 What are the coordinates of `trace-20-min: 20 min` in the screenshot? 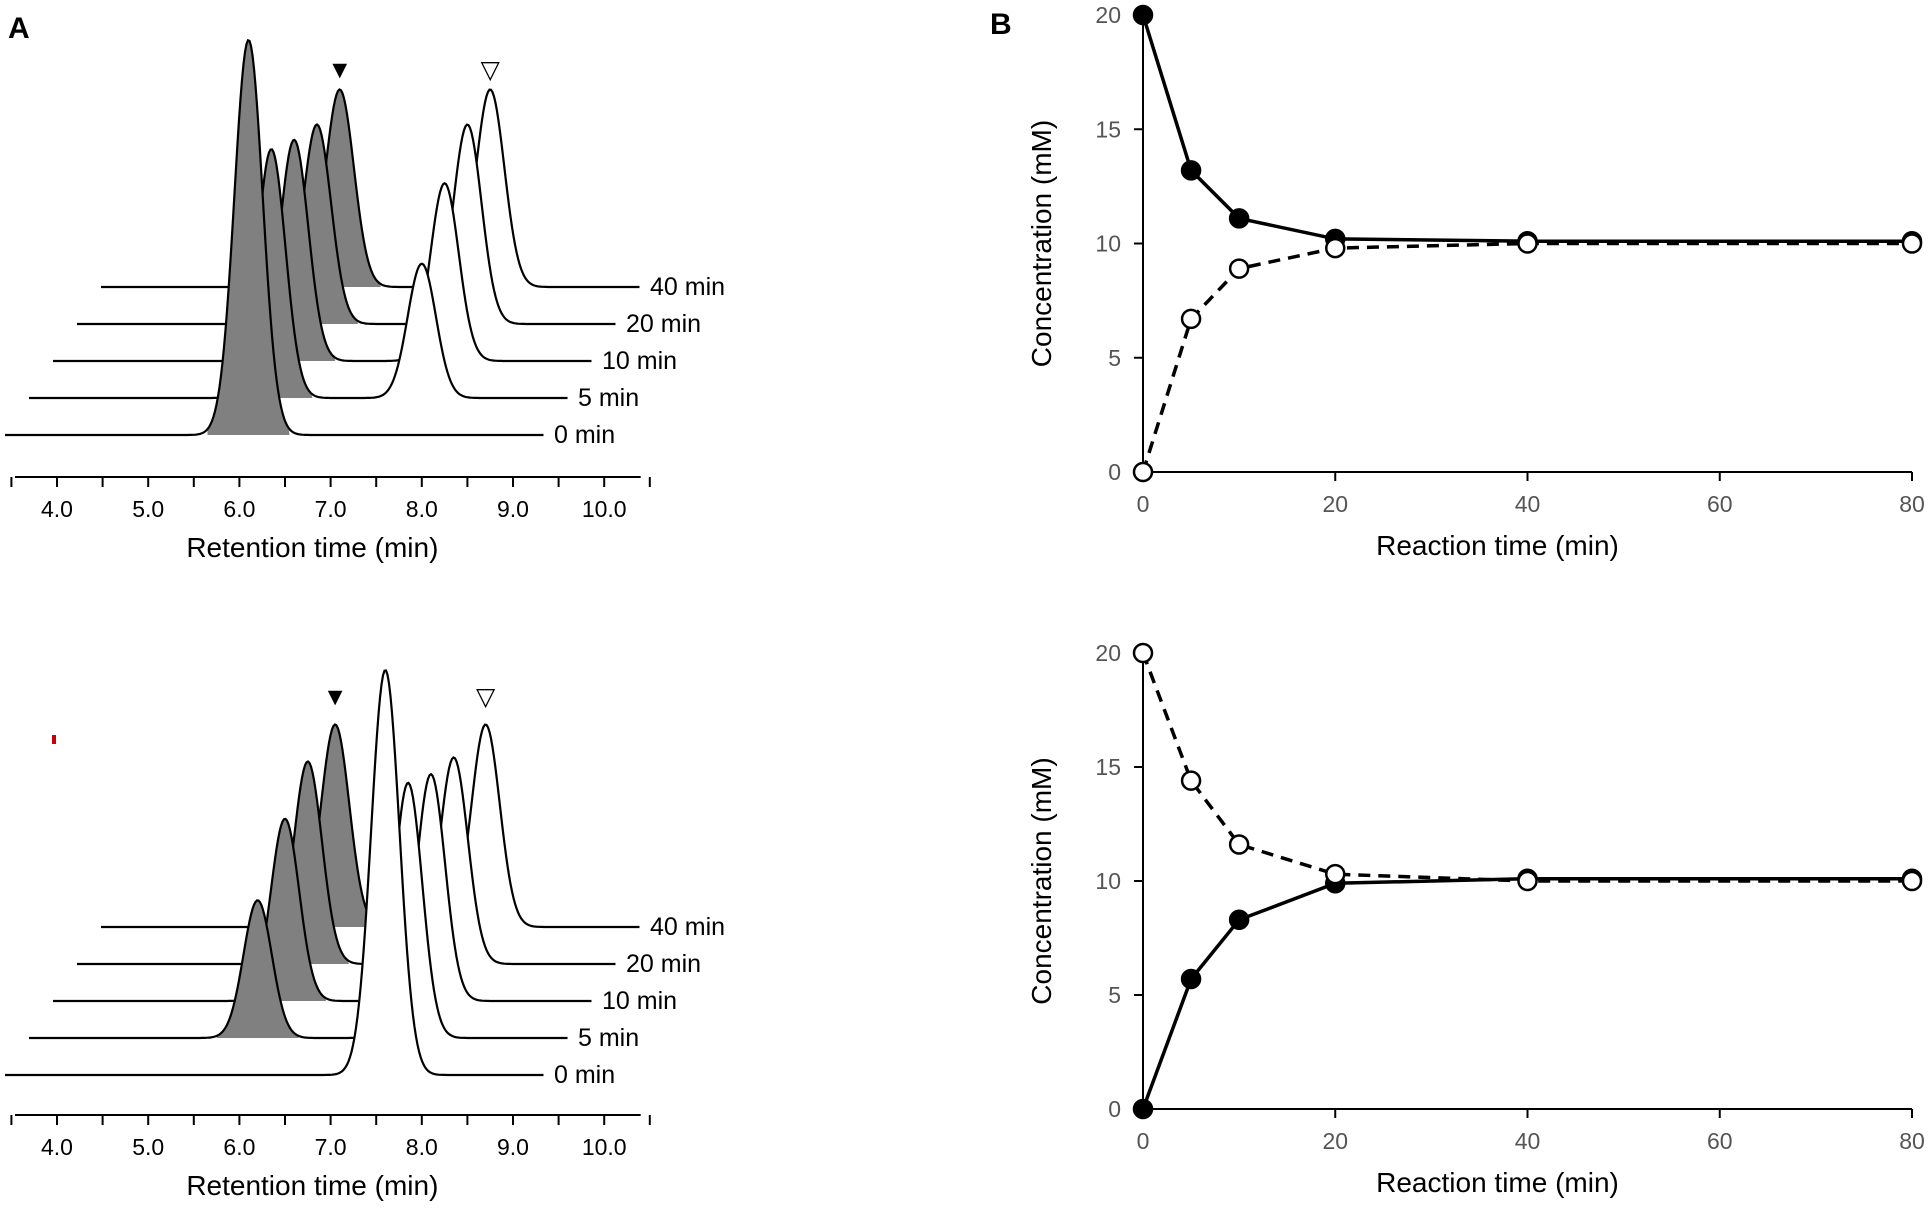 It's located at (389, 253).